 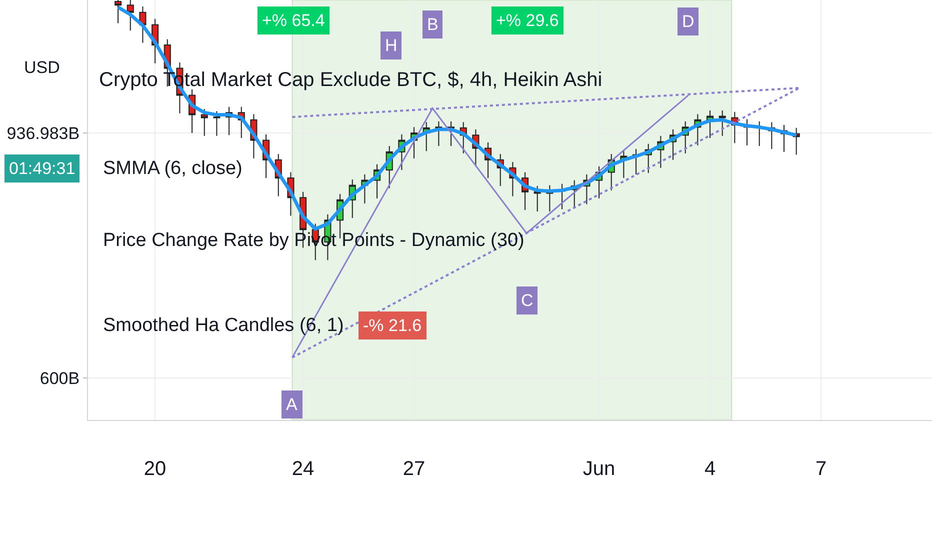 I want to click on annotation: +% 65.4, so click(x=293, y=20).